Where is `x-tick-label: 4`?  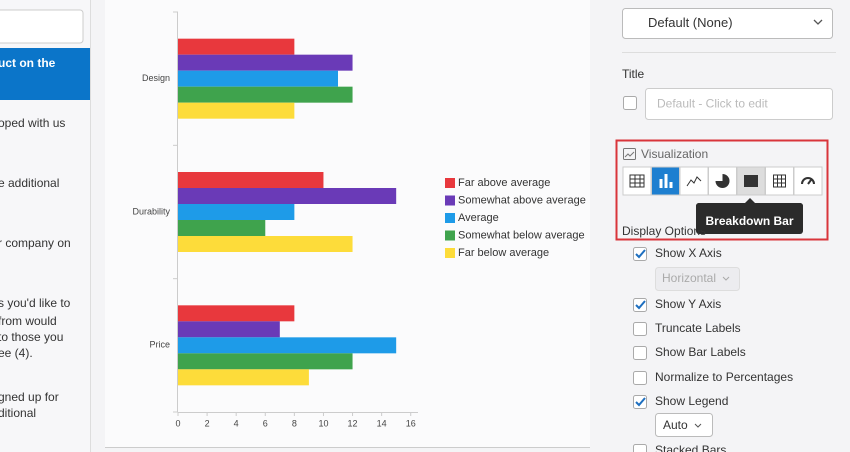 x-tick-label: 4 is located at coordinates (236, 423).